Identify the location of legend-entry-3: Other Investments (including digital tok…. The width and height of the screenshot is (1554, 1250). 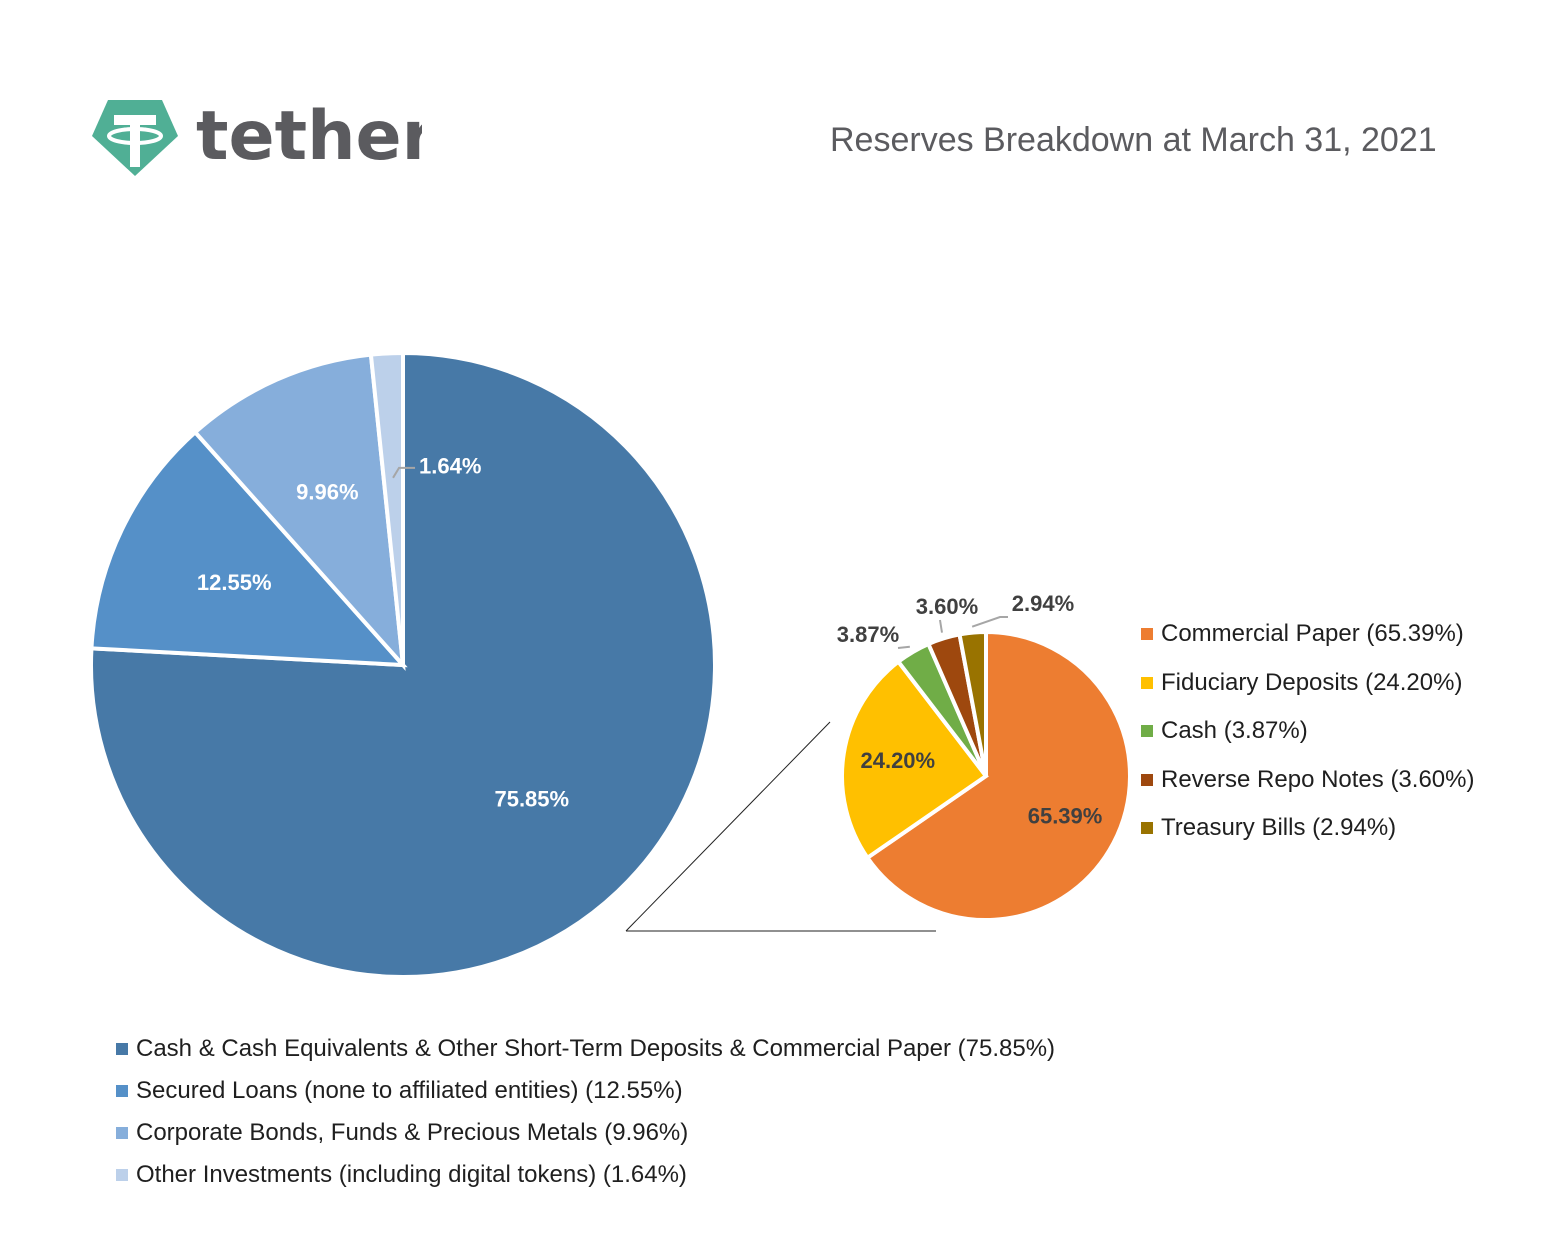
(585, 1175).